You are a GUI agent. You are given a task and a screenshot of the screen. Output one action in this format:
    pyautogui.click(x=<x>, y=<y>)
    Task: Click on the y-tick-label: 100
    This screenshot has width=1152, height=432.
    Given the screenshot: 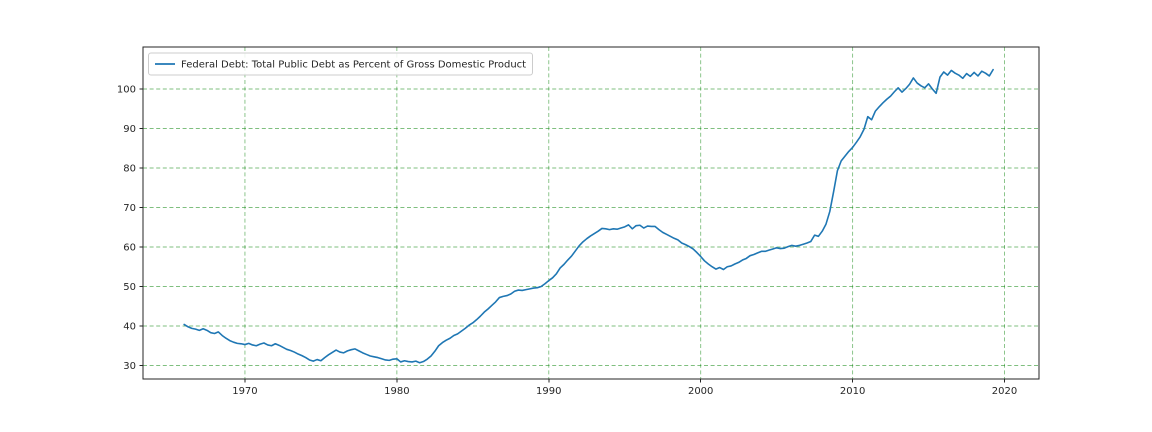 What is the action you would take?
    pyautogui.click(x=126, y=89)
    